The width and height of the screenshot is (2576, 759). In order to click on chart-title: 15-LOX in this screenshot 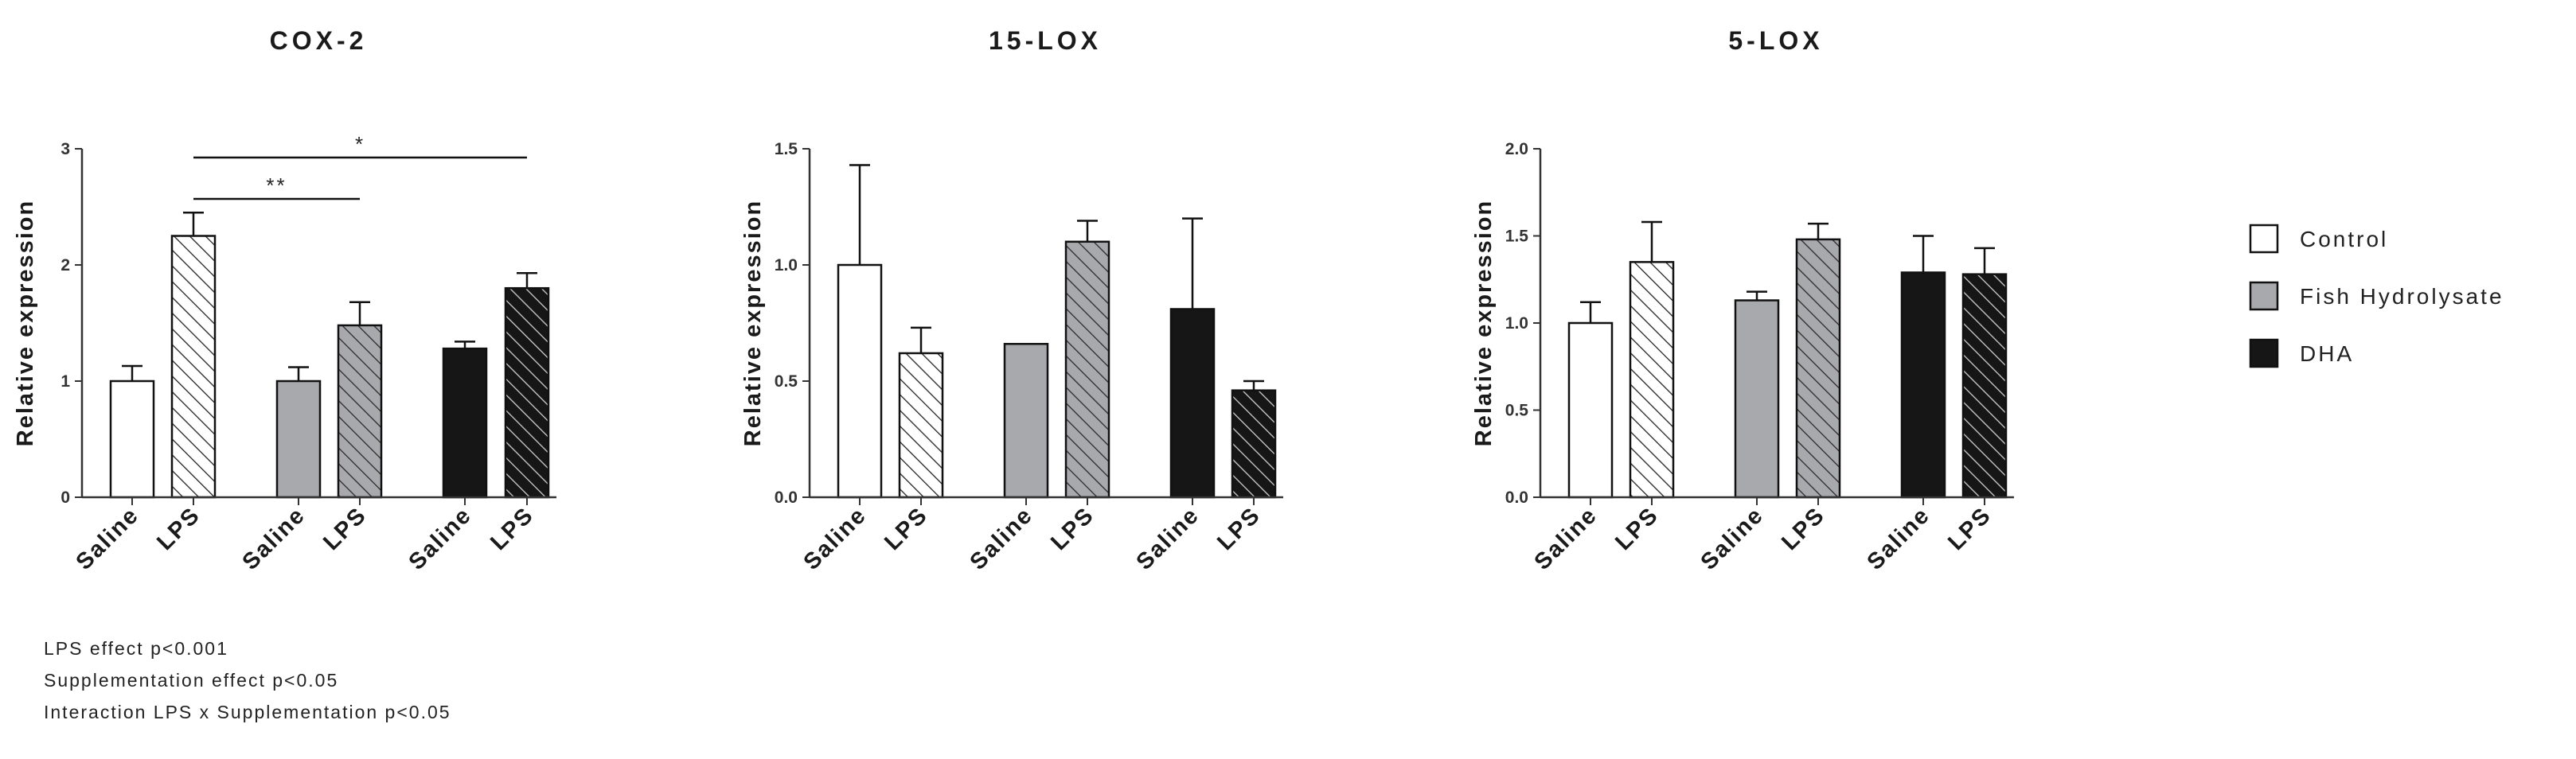, I will do `click(1045, 41)`.